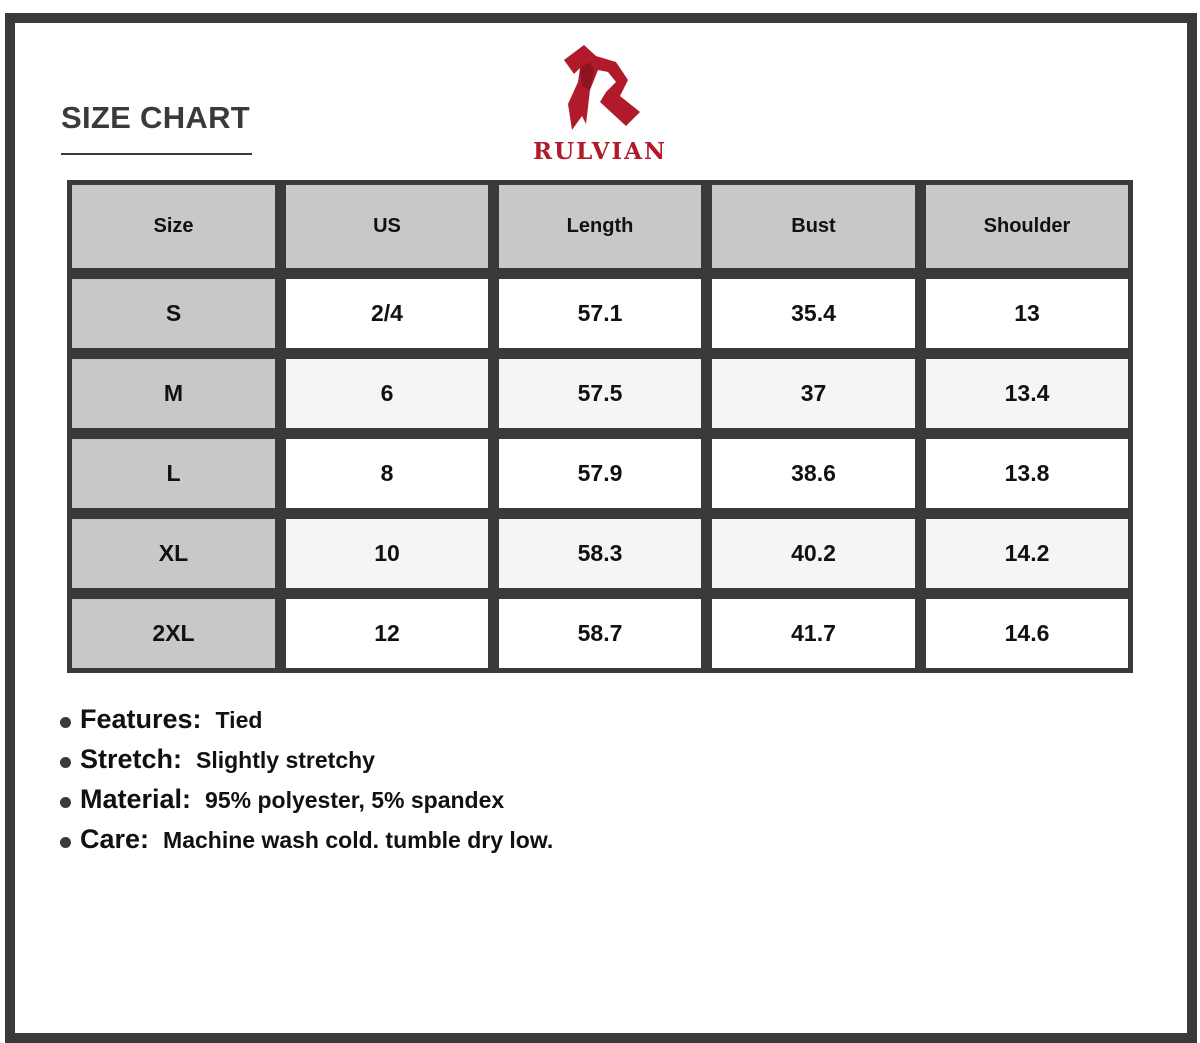  I want to click on cell-length: 58.3, so click(600, 553).